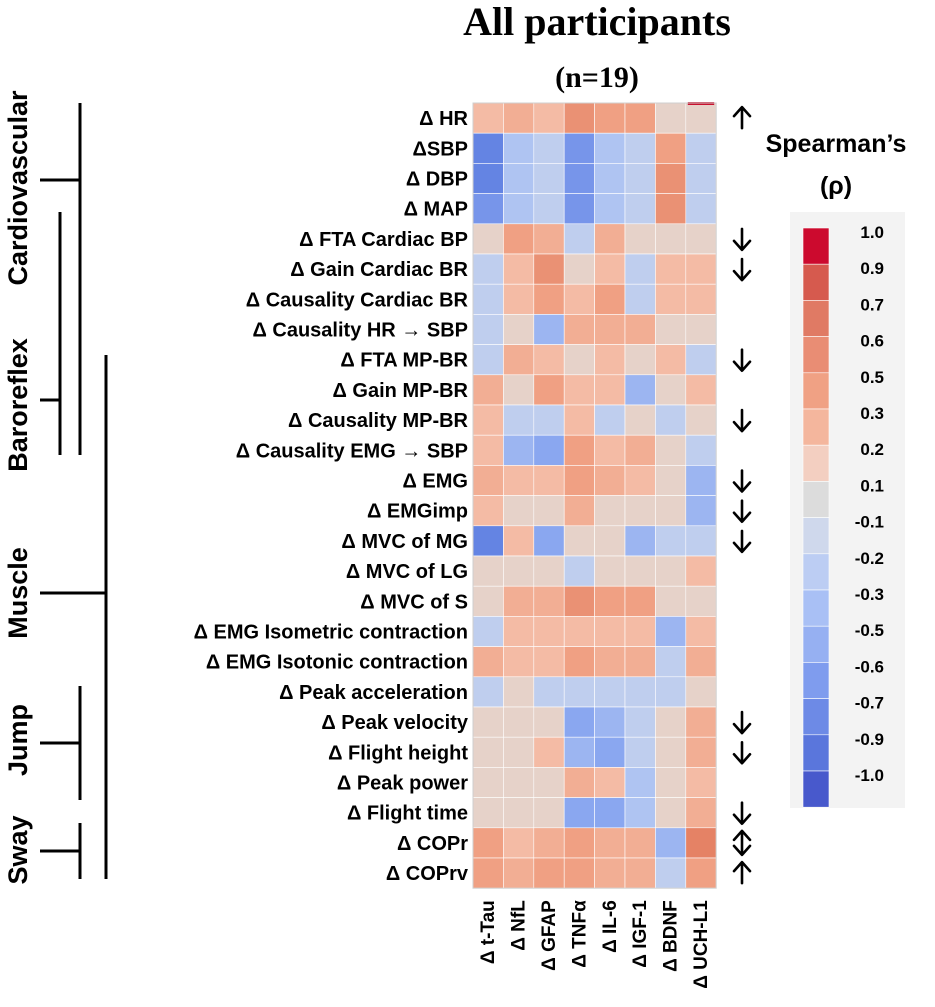  What do you see at coordinates (488, 692) in the screenshot?
I see `cell-peak-acceleration-t-tau` at bounding box center [488, 692].